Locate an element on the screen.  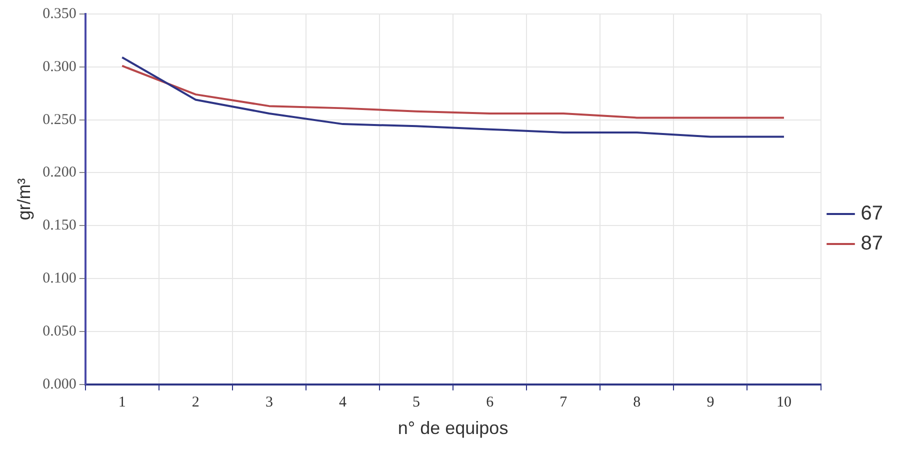
y-tick-label: 0.050 is located at coordinates (59, 331).